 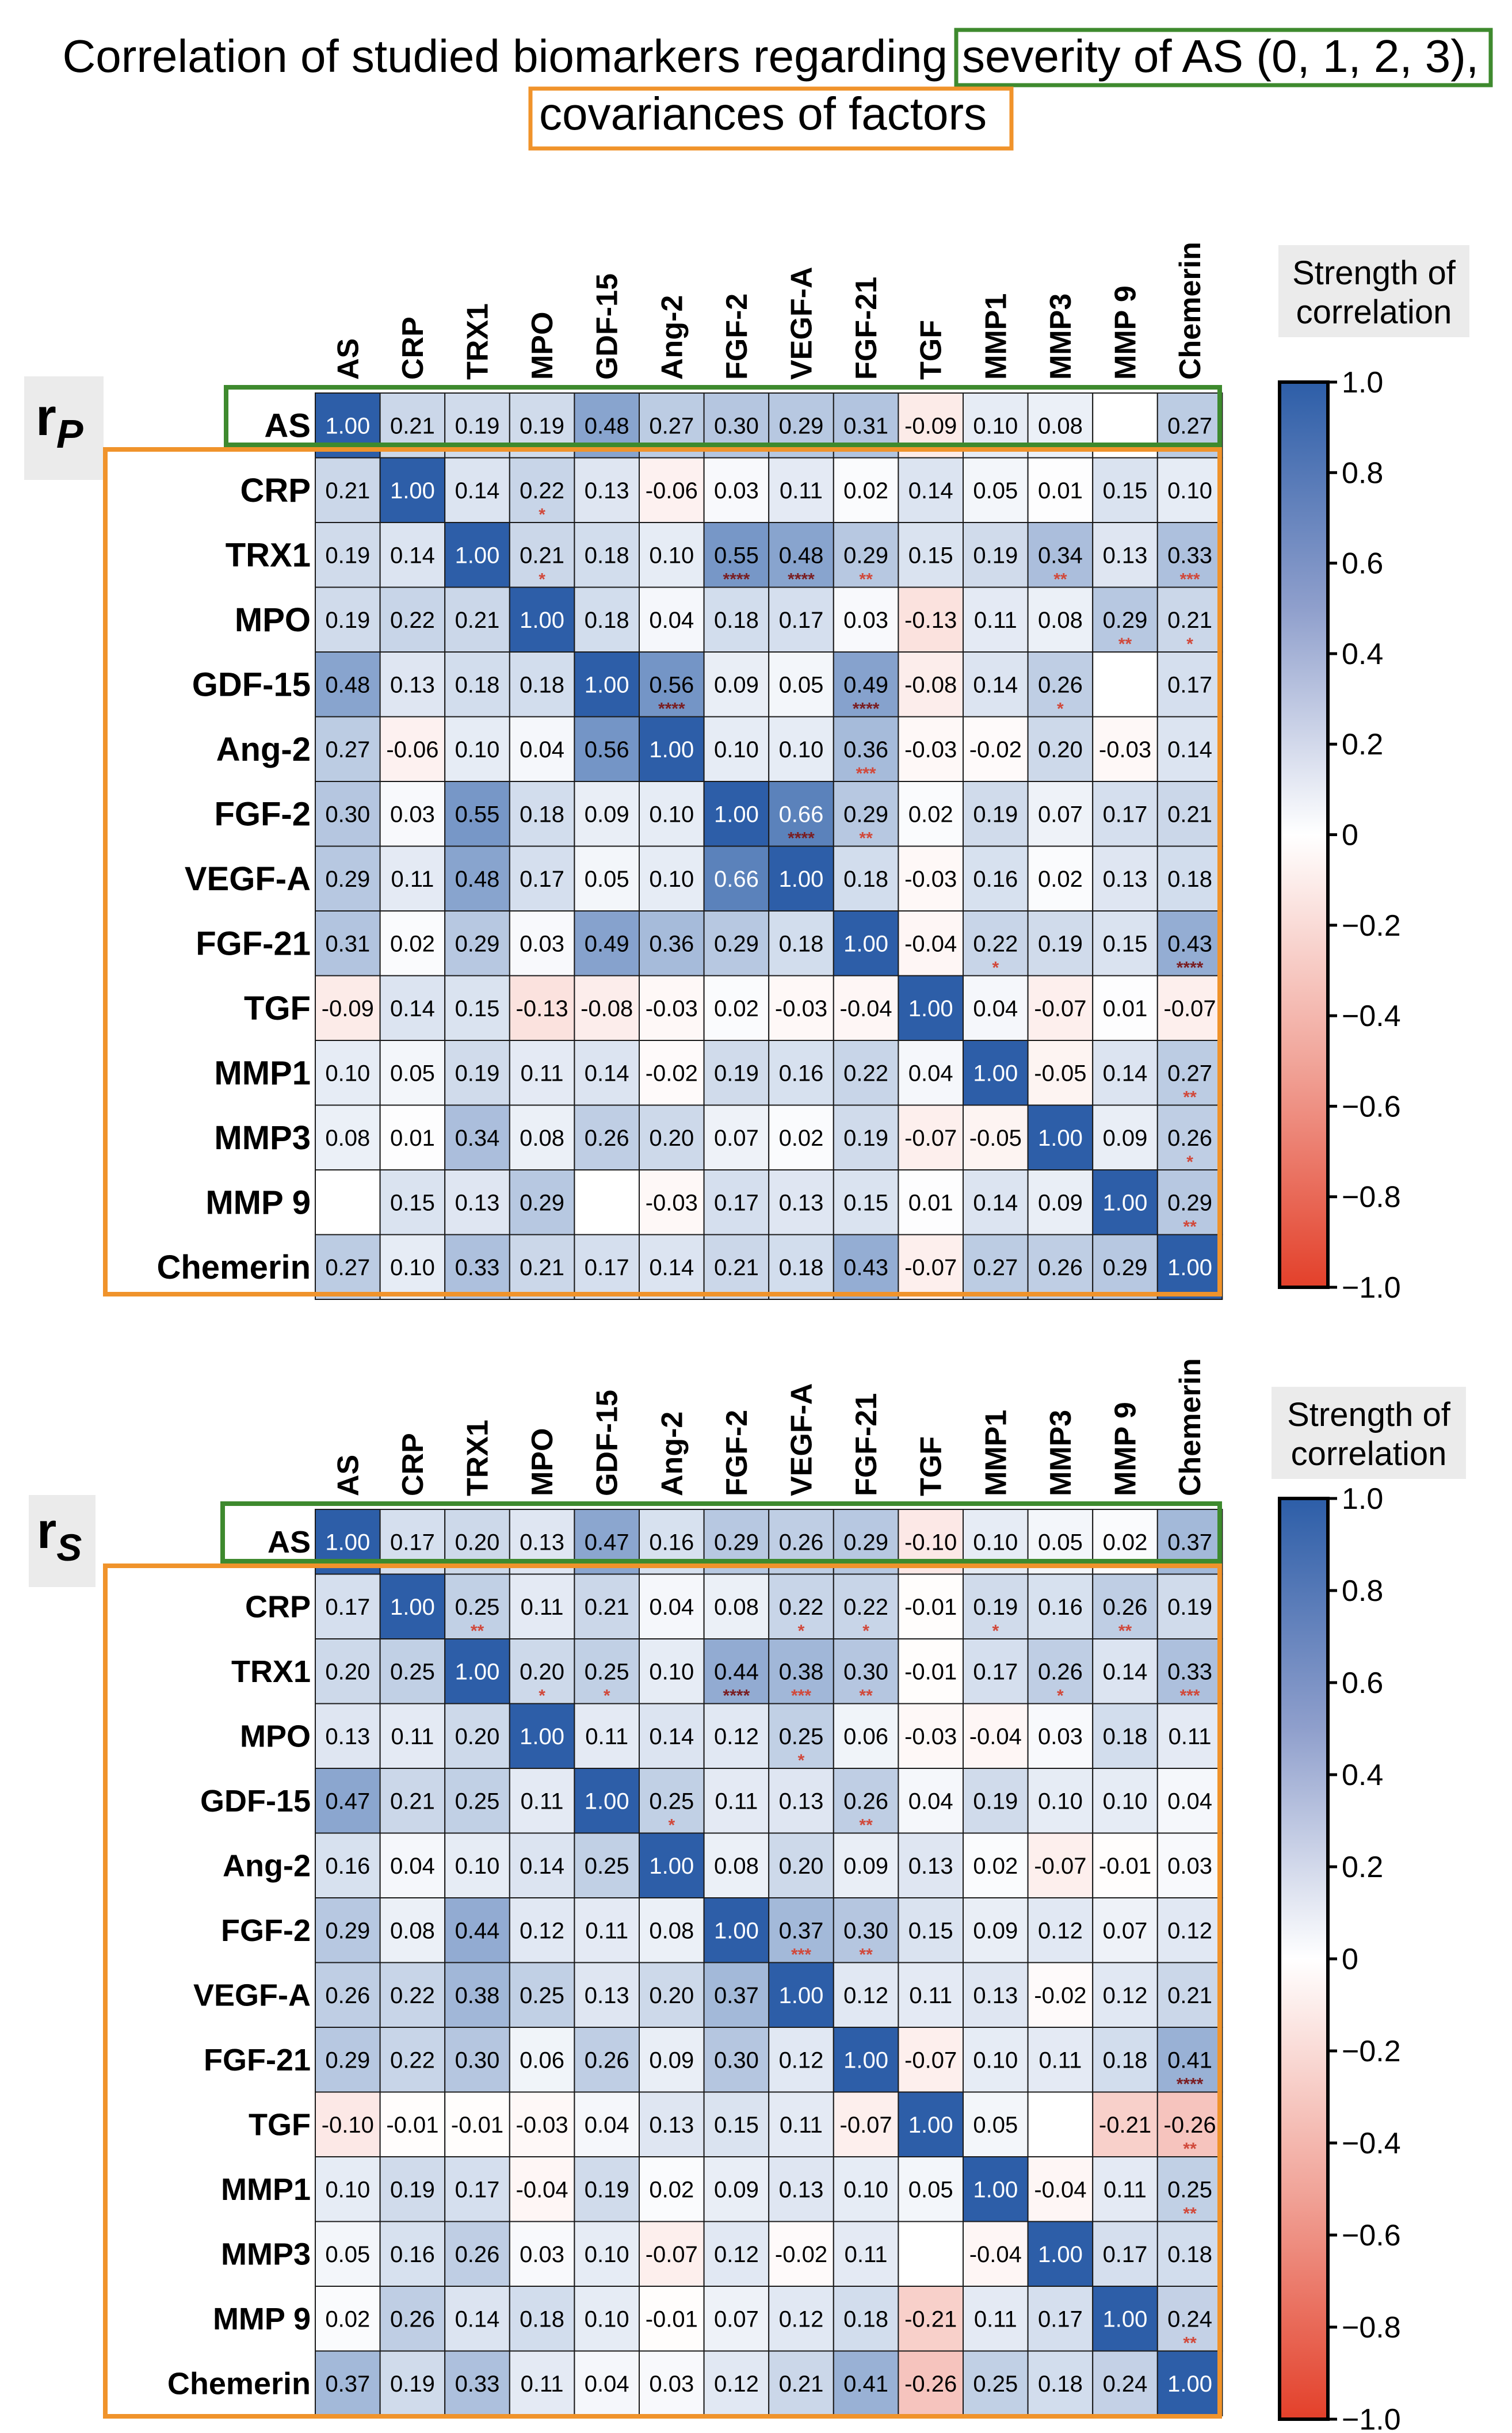 I want to click on row-label-vegf-a: VEGF-A, so click(x=252, y=1995).